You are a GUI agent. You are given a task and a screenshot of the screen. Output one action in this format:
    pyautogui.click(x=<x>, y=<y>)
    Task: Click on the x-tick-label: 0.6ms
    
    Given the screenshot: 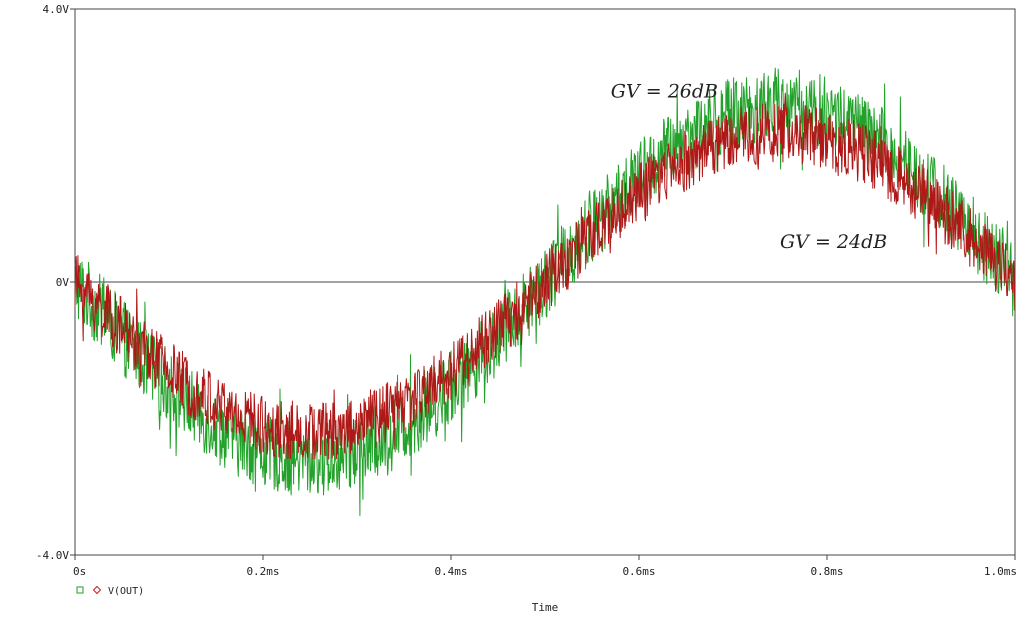 What is the action you would take?
    pyautogui.click(x=638, y=571)
    